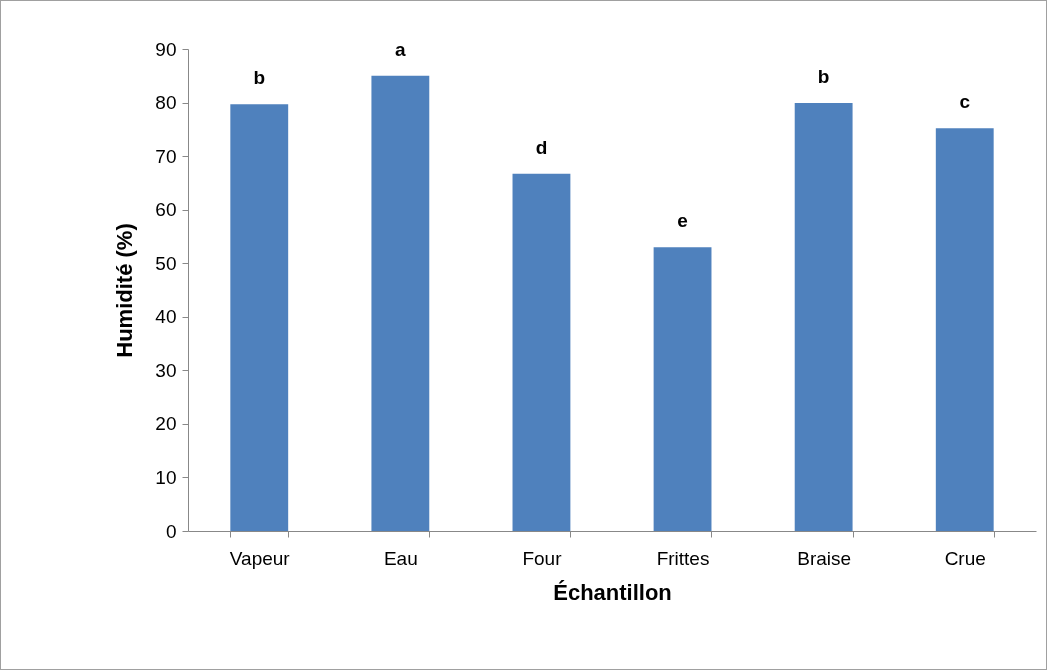  I want to click on annotation: d, so click(541, 147).